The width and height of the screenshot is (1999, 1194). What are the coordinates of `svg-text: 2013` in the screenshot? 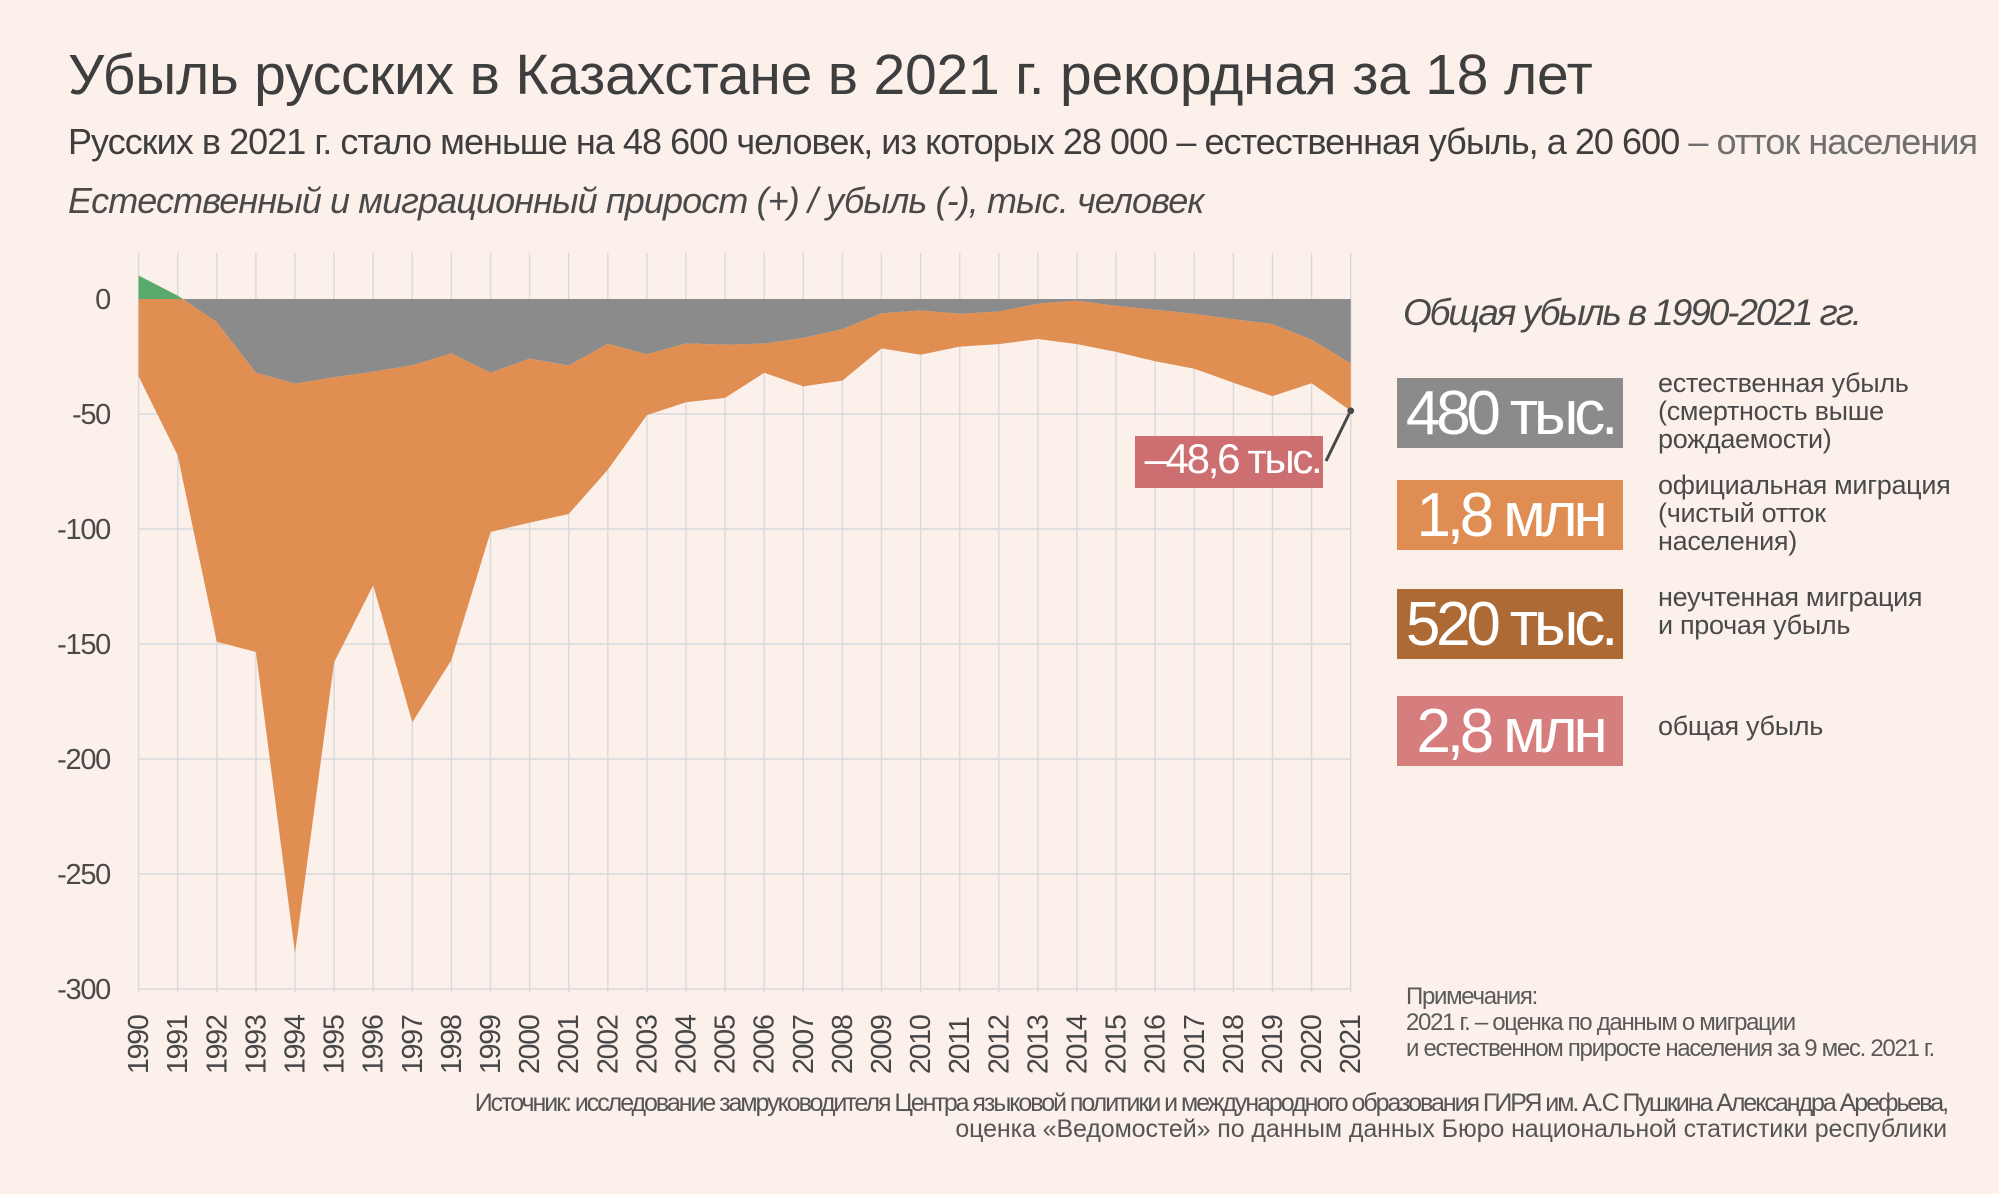 It's located at (1038, 1044).